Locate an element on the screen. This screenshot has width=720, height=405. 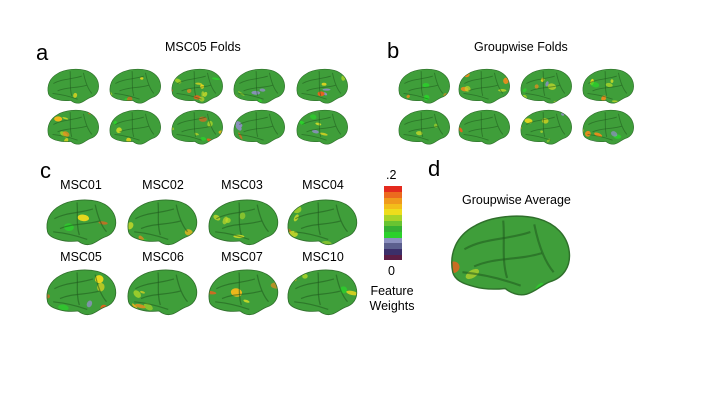
panel-a-title: MSC05 Folds is located at coordinates (203, 47).